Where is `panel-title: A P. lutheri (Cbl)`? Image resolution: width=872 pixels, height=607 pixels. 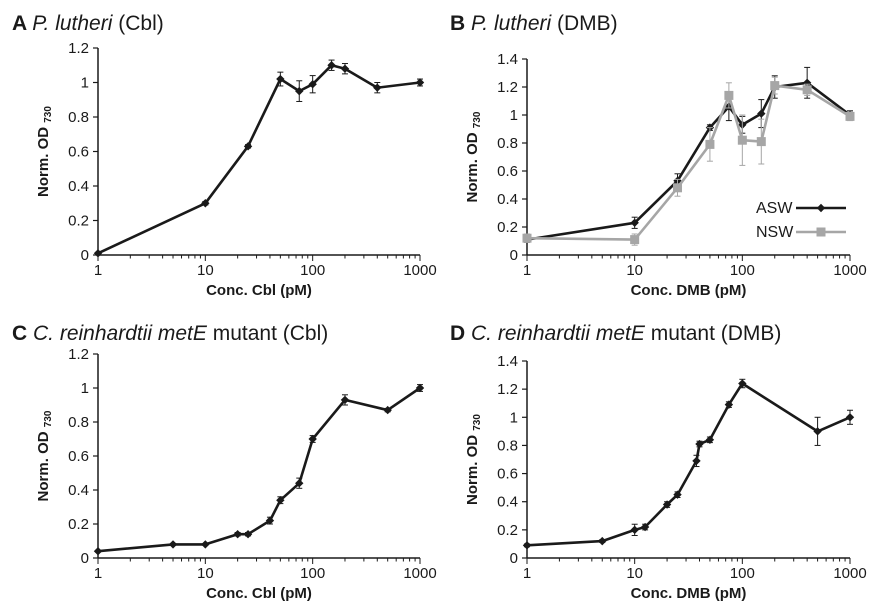
panel-title: A P. lutheri (Cbl) is located at coordinates (88, 23).